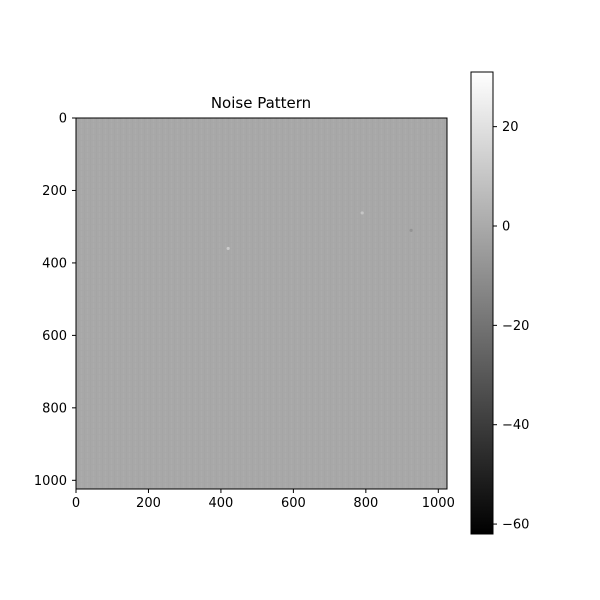 This screenshot has width=600, height=600. What do you see at coordinates (54, 263) in the screenshot?
I see `y-tick-label: 400` at bounding box center [54, 263].